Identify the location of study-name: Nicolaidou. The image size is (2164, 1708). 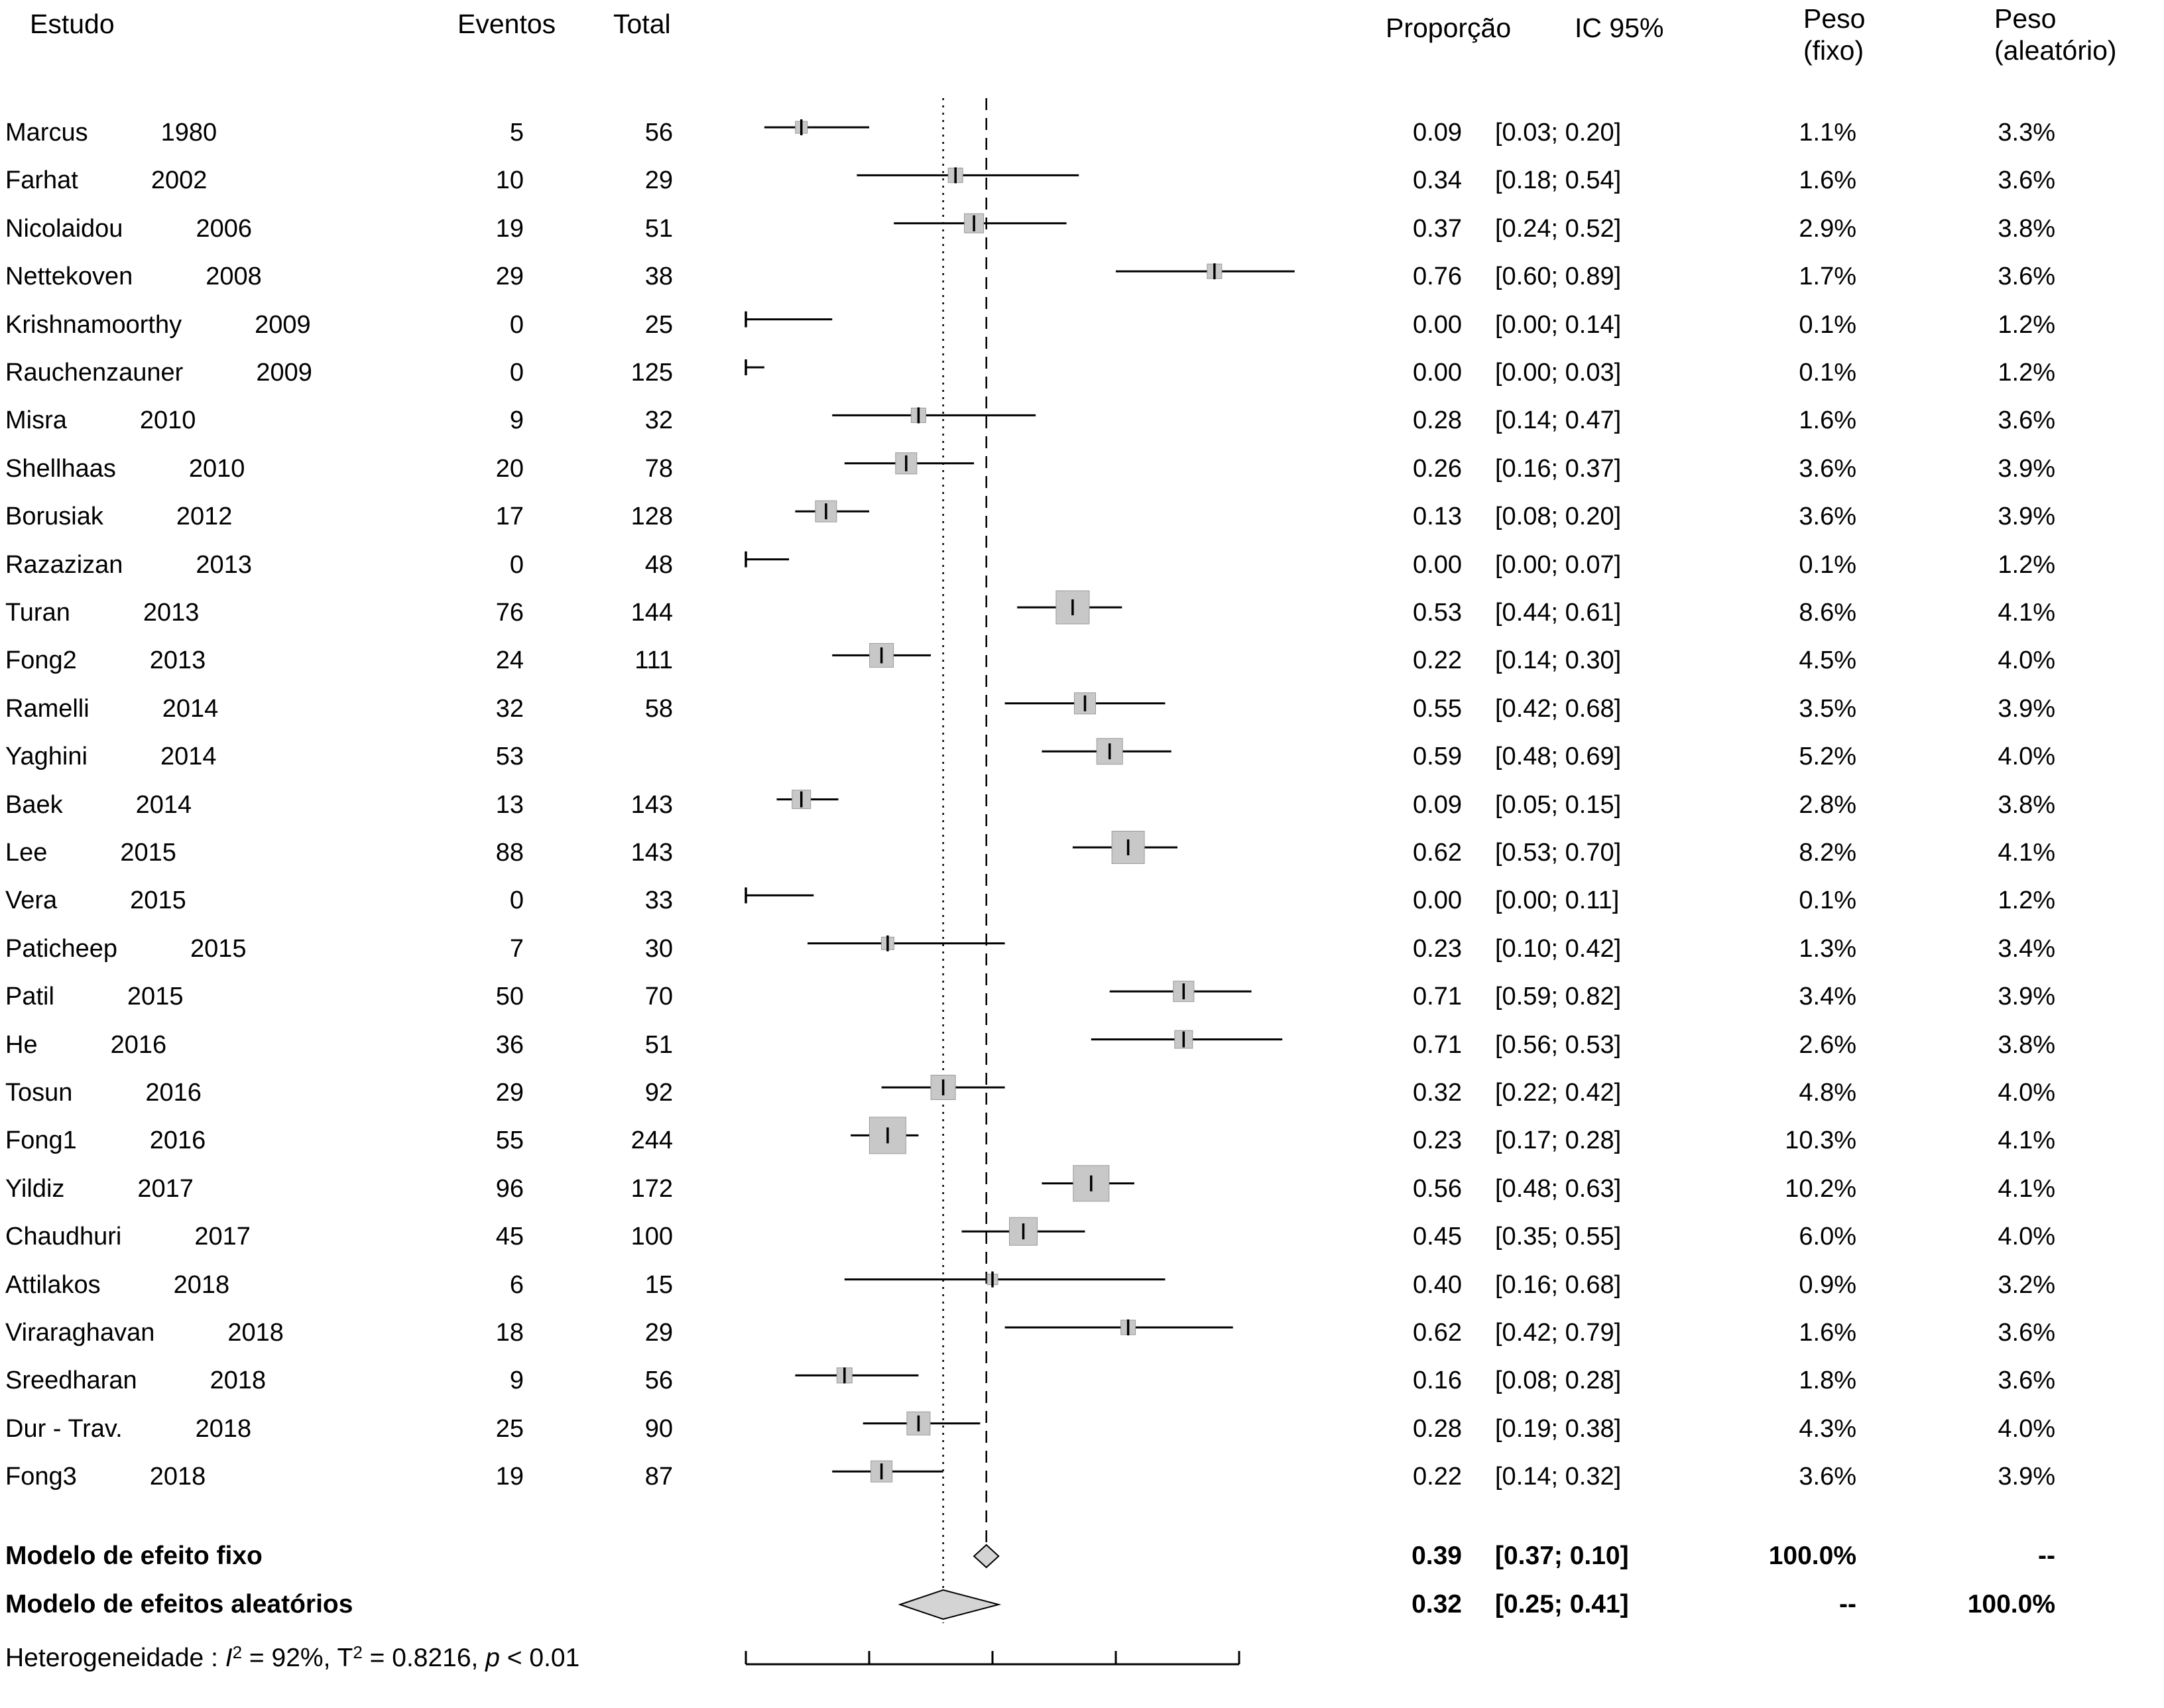
(64, 228).